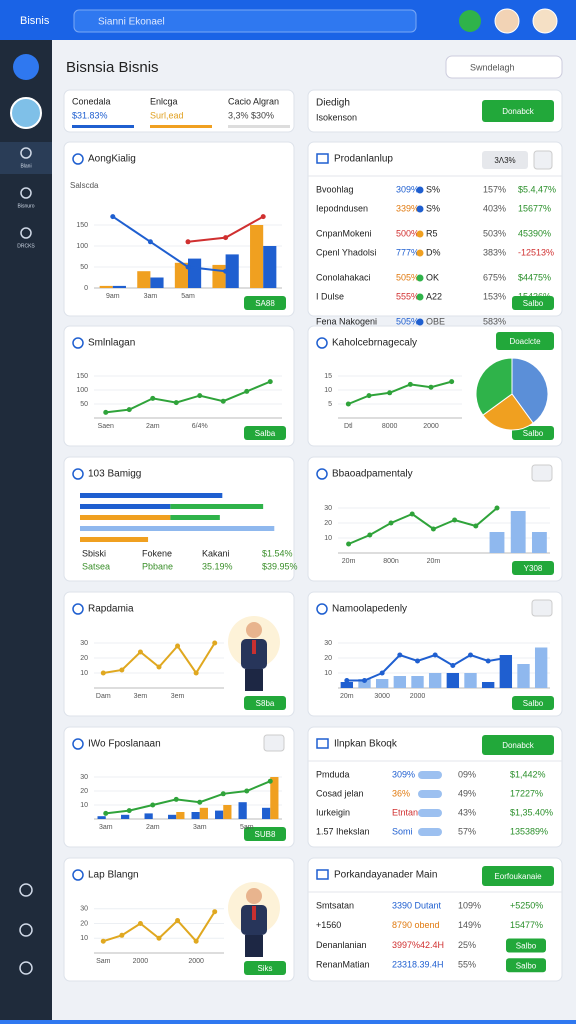 Image resolution: width=576 pixels, height=1029 pixels. I want to click on close-button, so click(543, 160).